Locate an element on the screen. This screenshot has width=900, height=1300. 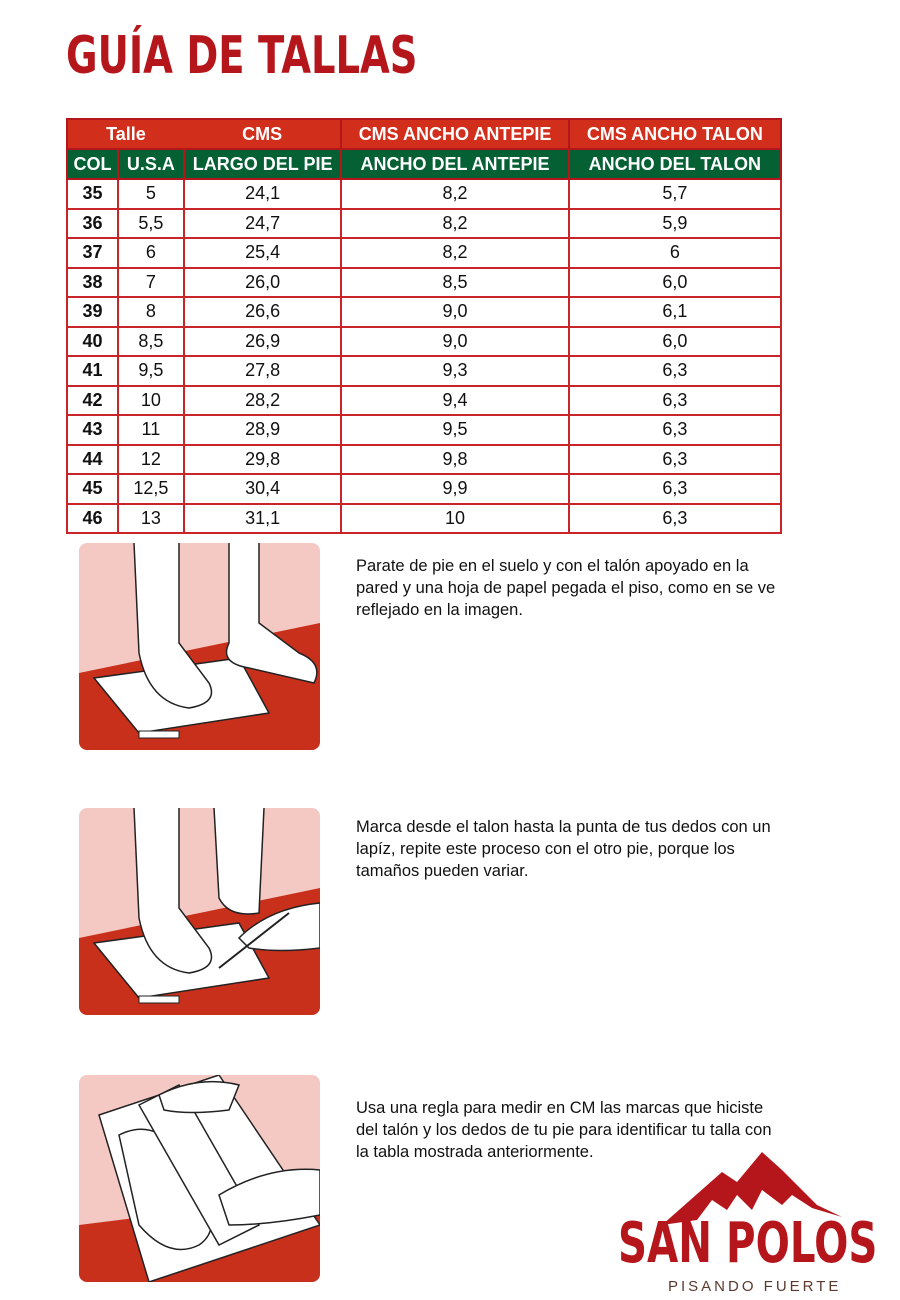
col-size-cell: 43 is located at coordinates (92, 430).